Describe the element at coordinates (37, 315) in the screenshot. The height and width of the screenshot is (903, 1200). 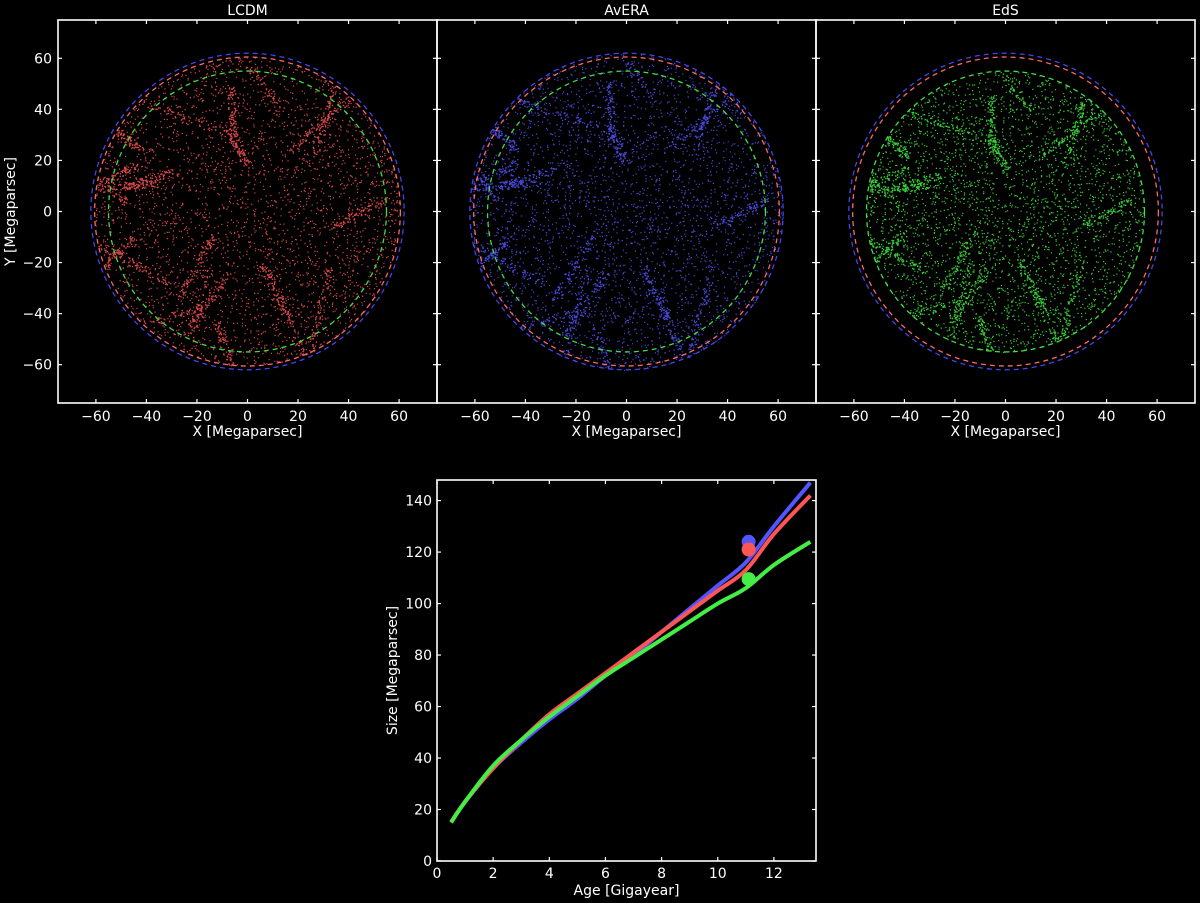
I see `y-tick-label: −40` at that location.